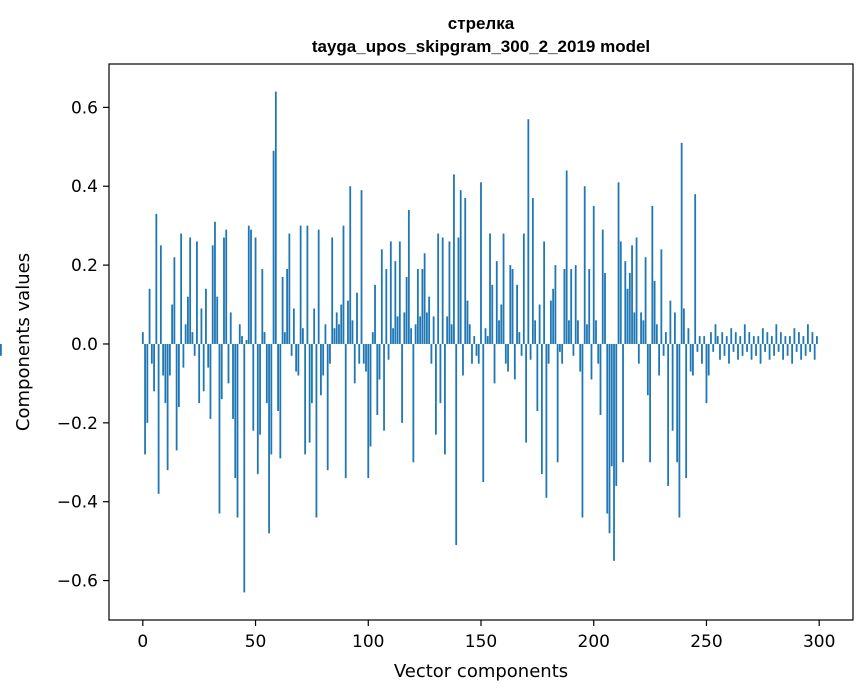 Image resolution: width=867 pixels, height=696 pixels. Describe the element at coordinates (84, 187) in the screenshot. I see `y-tick-label: 0.4` at that location.